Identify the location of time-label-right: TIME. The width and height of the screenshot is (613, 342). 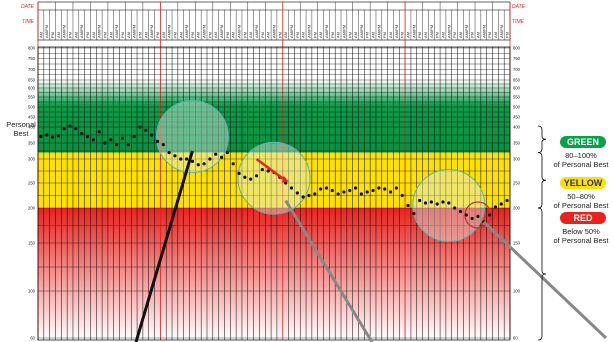
(518, 22).